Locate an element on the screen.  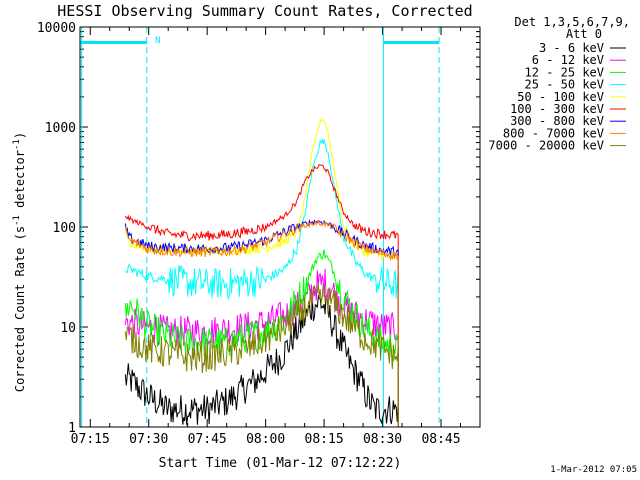
timestamp: 1-Mar-2012 07:05 is located at coordinates (593, 470).